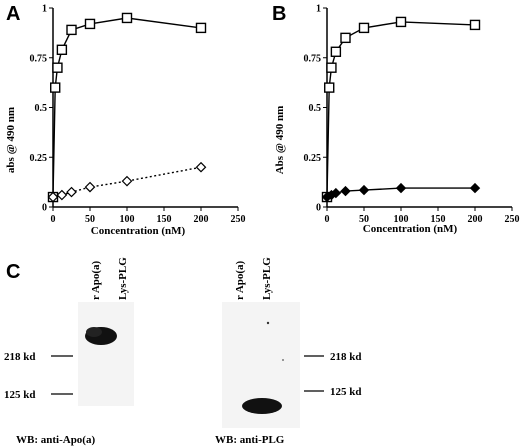 This screenshot has width=520, height=448. I want to click on blot-caption: WB: anti-PLG, so click(250, 440).